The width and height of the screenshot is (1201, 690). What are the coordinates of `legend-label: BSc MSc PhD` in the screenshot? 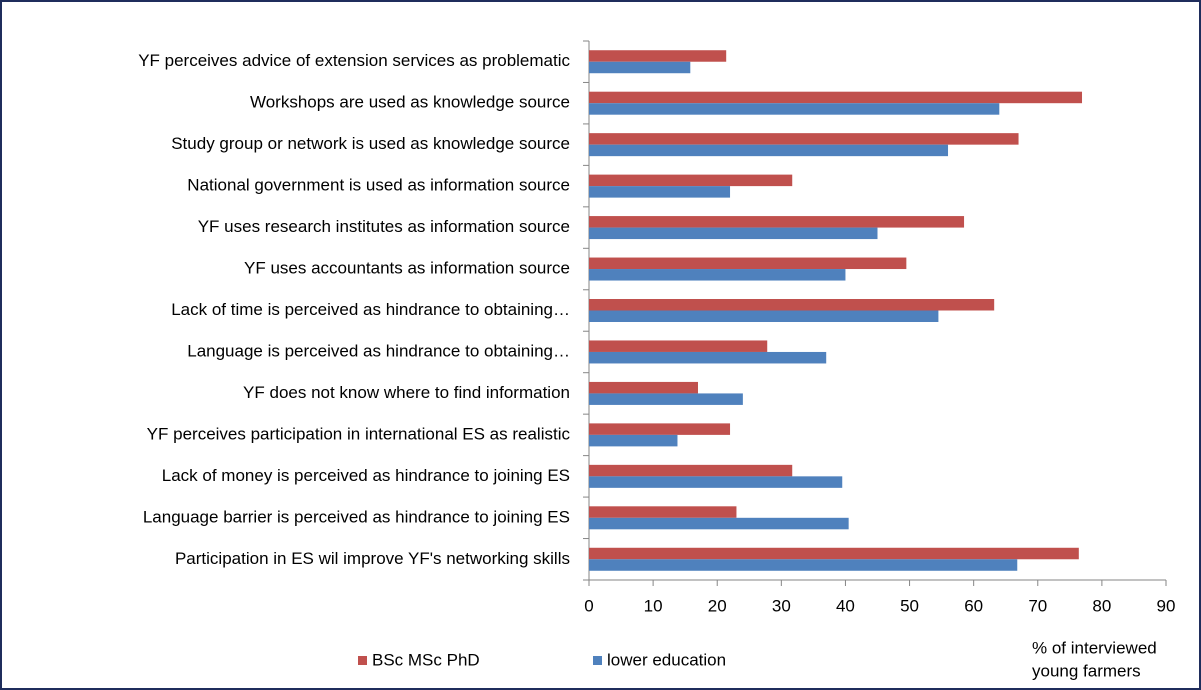 It's located at (426, 659).